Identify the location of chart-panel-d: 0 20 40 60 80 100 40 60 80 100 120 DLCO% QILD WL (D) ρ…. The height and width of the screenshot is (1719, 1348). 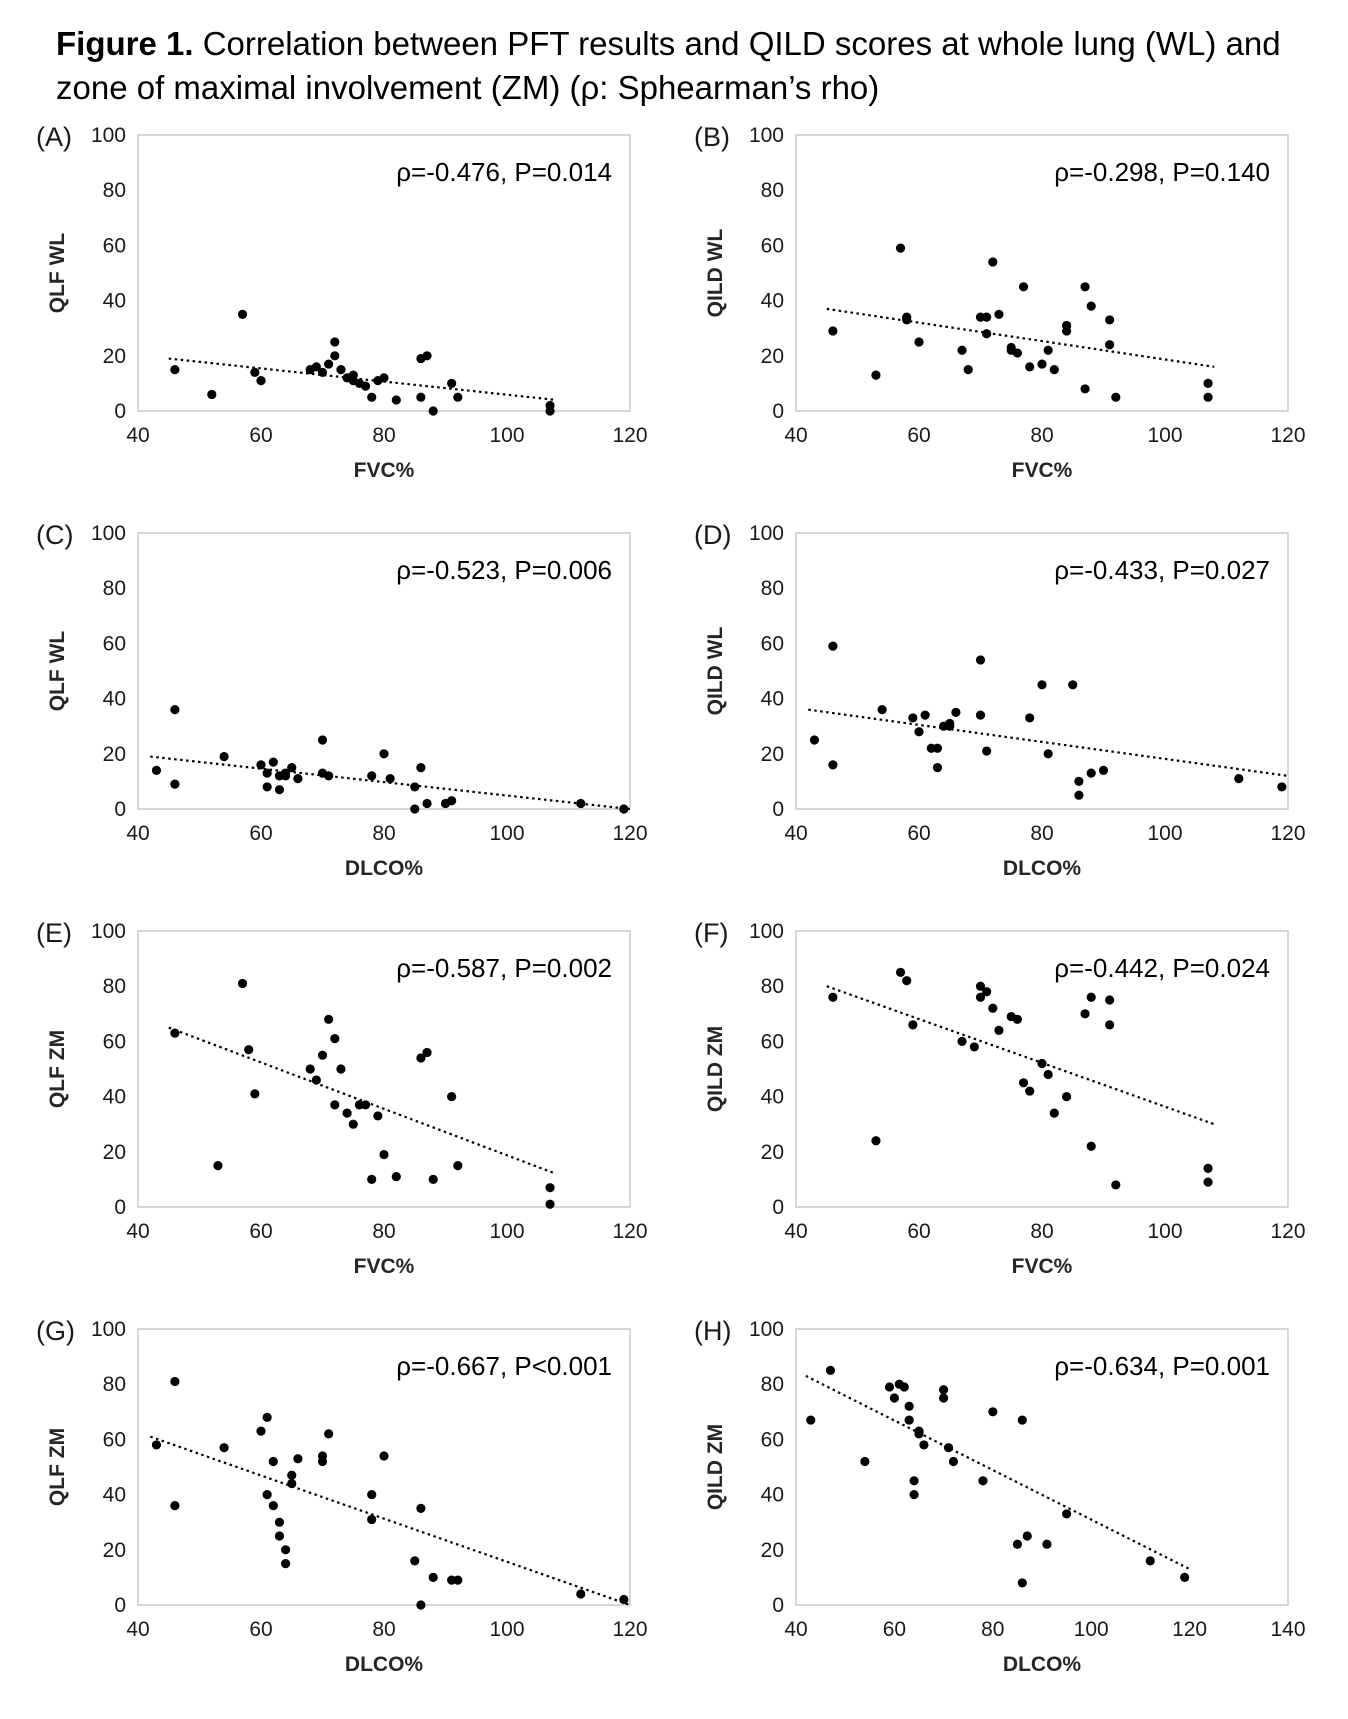
(1012, 713).